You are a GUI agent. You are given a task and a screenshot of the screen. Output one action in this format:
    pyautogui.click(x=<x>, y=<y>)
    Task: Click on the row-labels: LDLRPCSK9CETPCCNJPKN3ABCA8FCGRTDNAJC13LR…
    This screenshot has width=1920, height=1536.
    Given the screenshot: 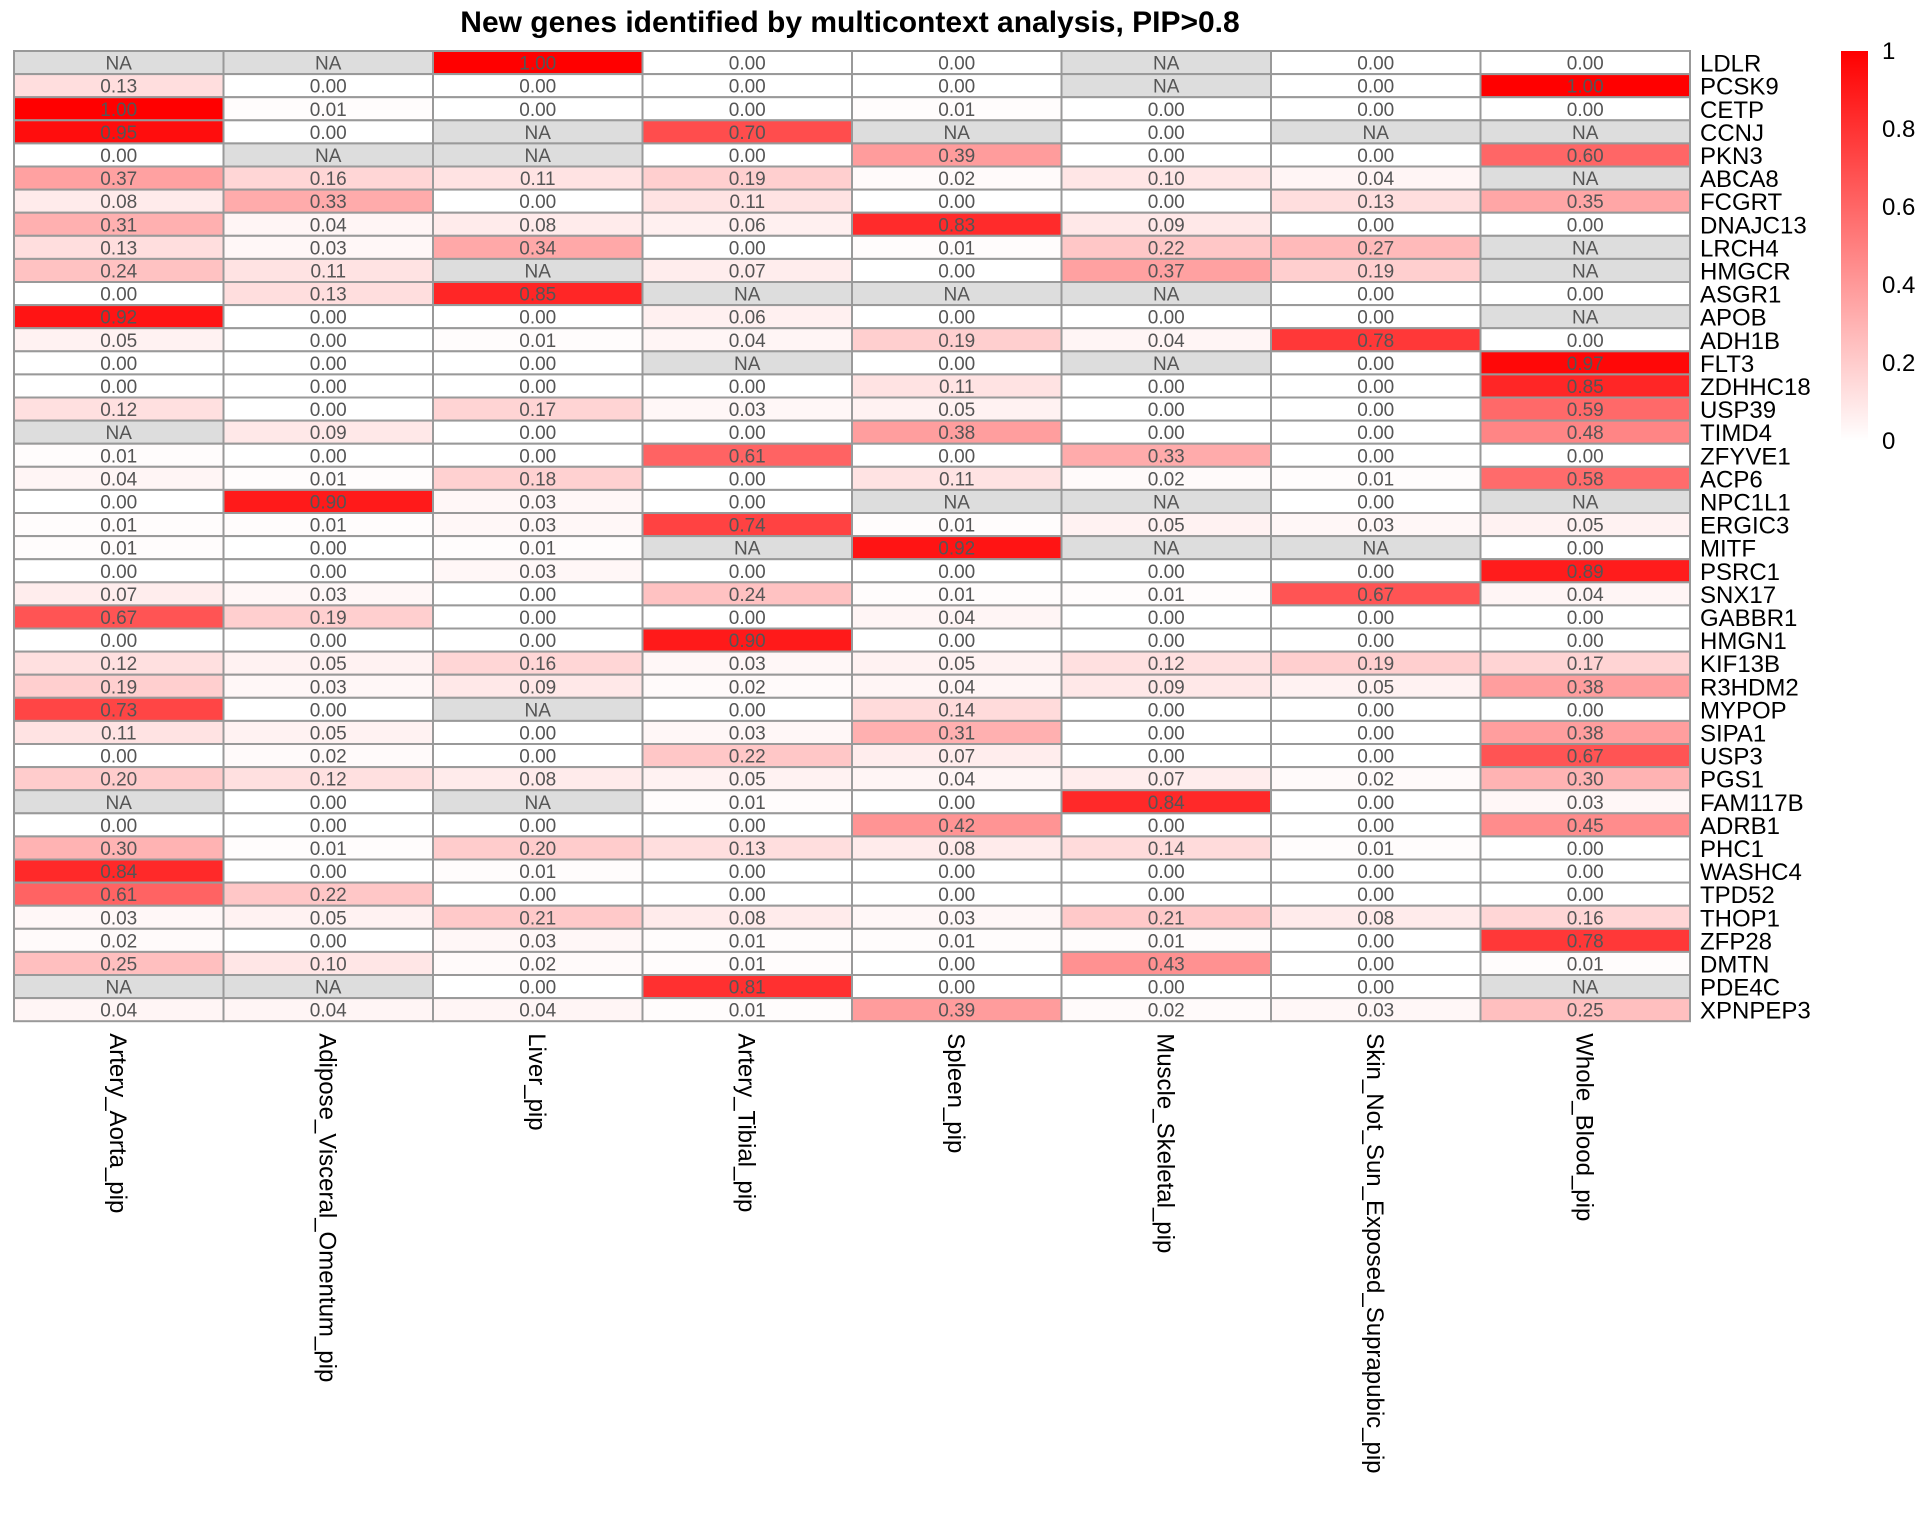 What is the action you would take?
    pyautogui.click(x=1755, y=538)
    